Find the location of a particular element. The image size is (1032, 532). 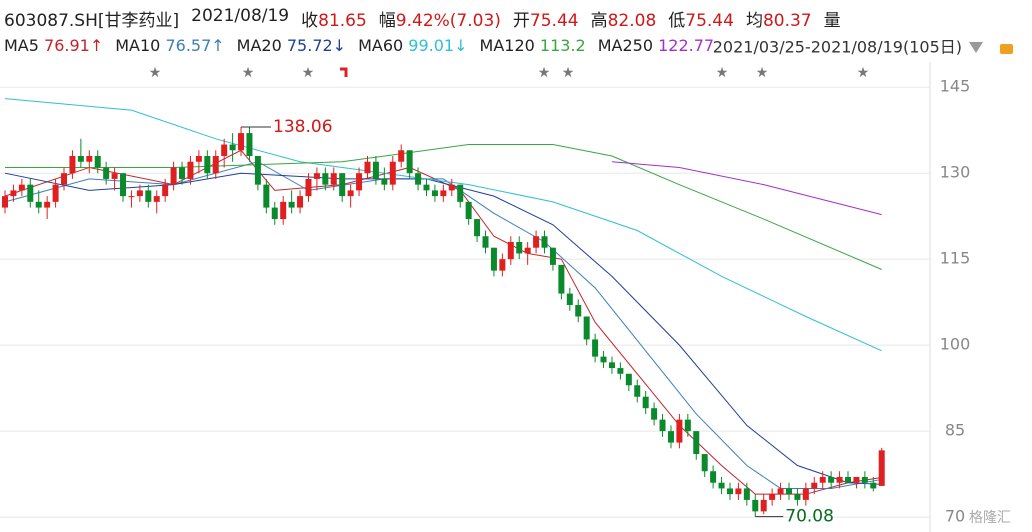

quote-label: 均 is located at coordinates (754, 21).